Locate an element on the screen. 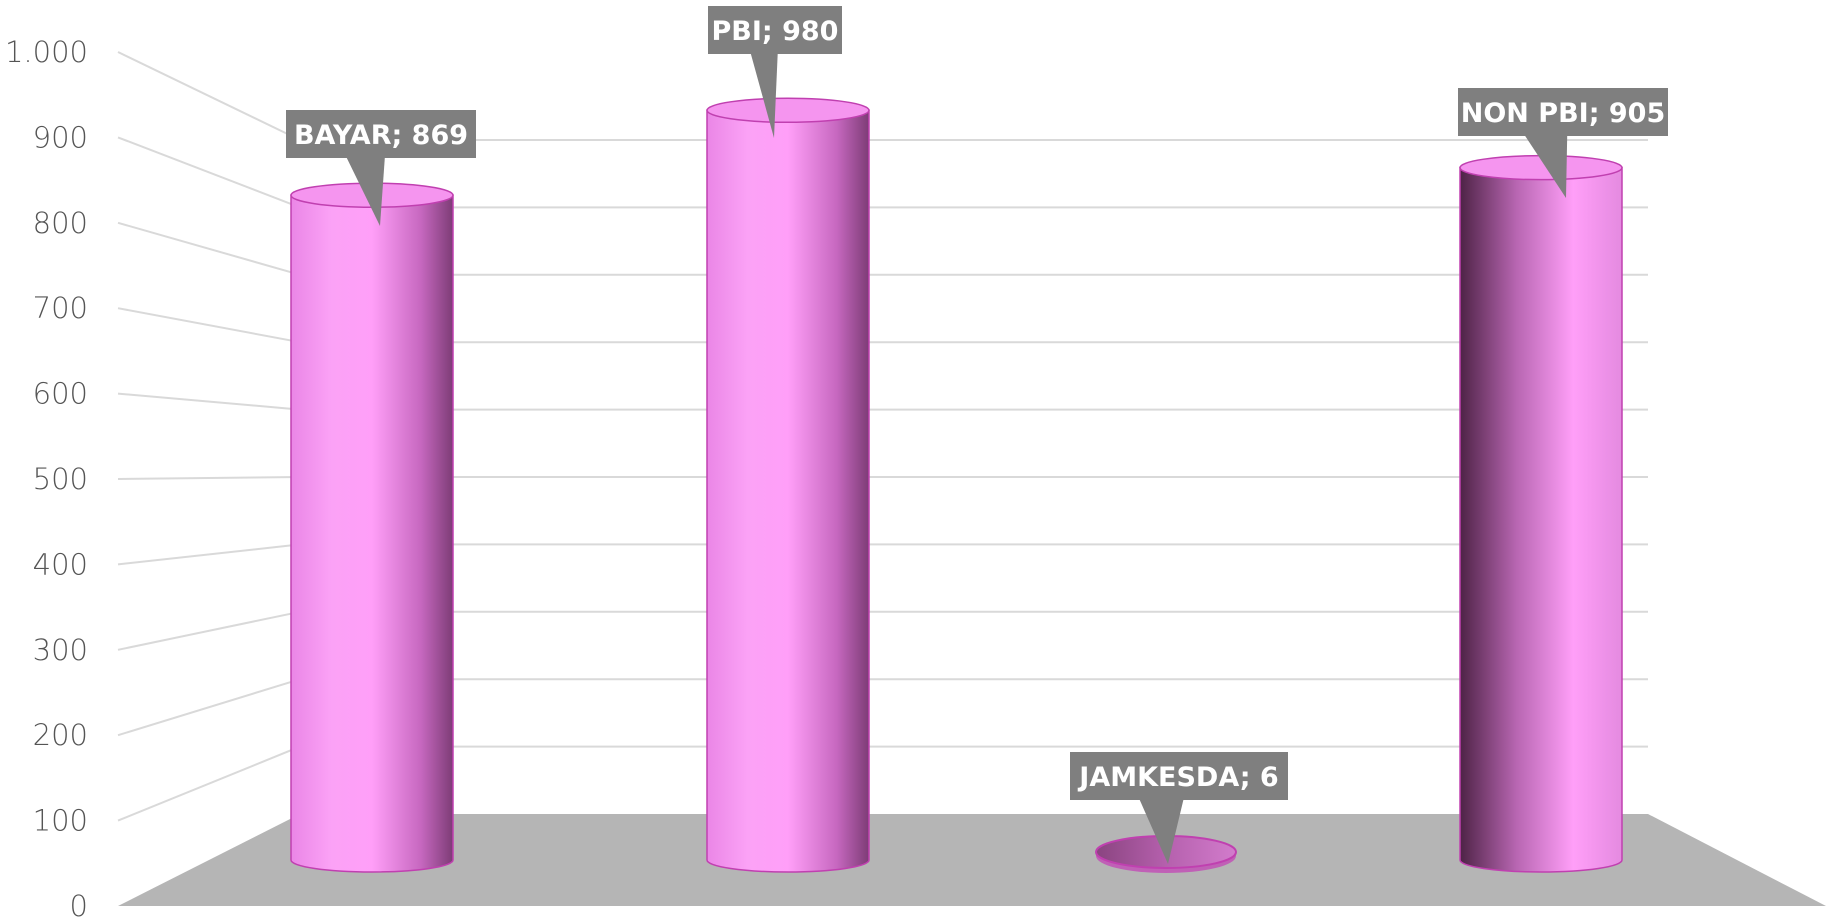 This screenshot has width=1826, height=922. y-tick-label: 500 is located at coordinates (60, 479).